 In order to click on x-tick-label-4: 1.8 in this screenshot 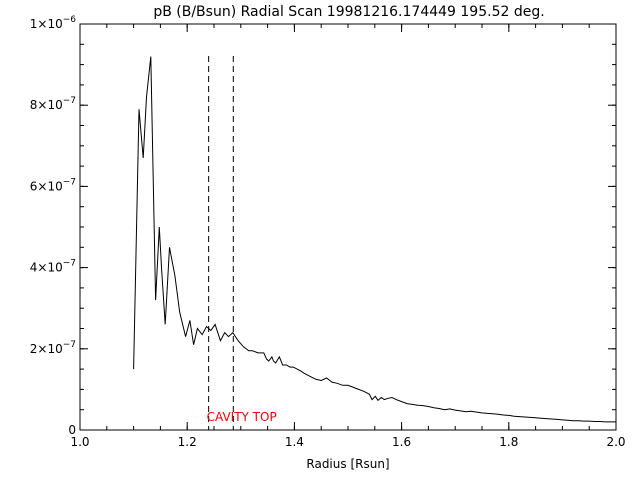, I will do `click(508, 442)`.